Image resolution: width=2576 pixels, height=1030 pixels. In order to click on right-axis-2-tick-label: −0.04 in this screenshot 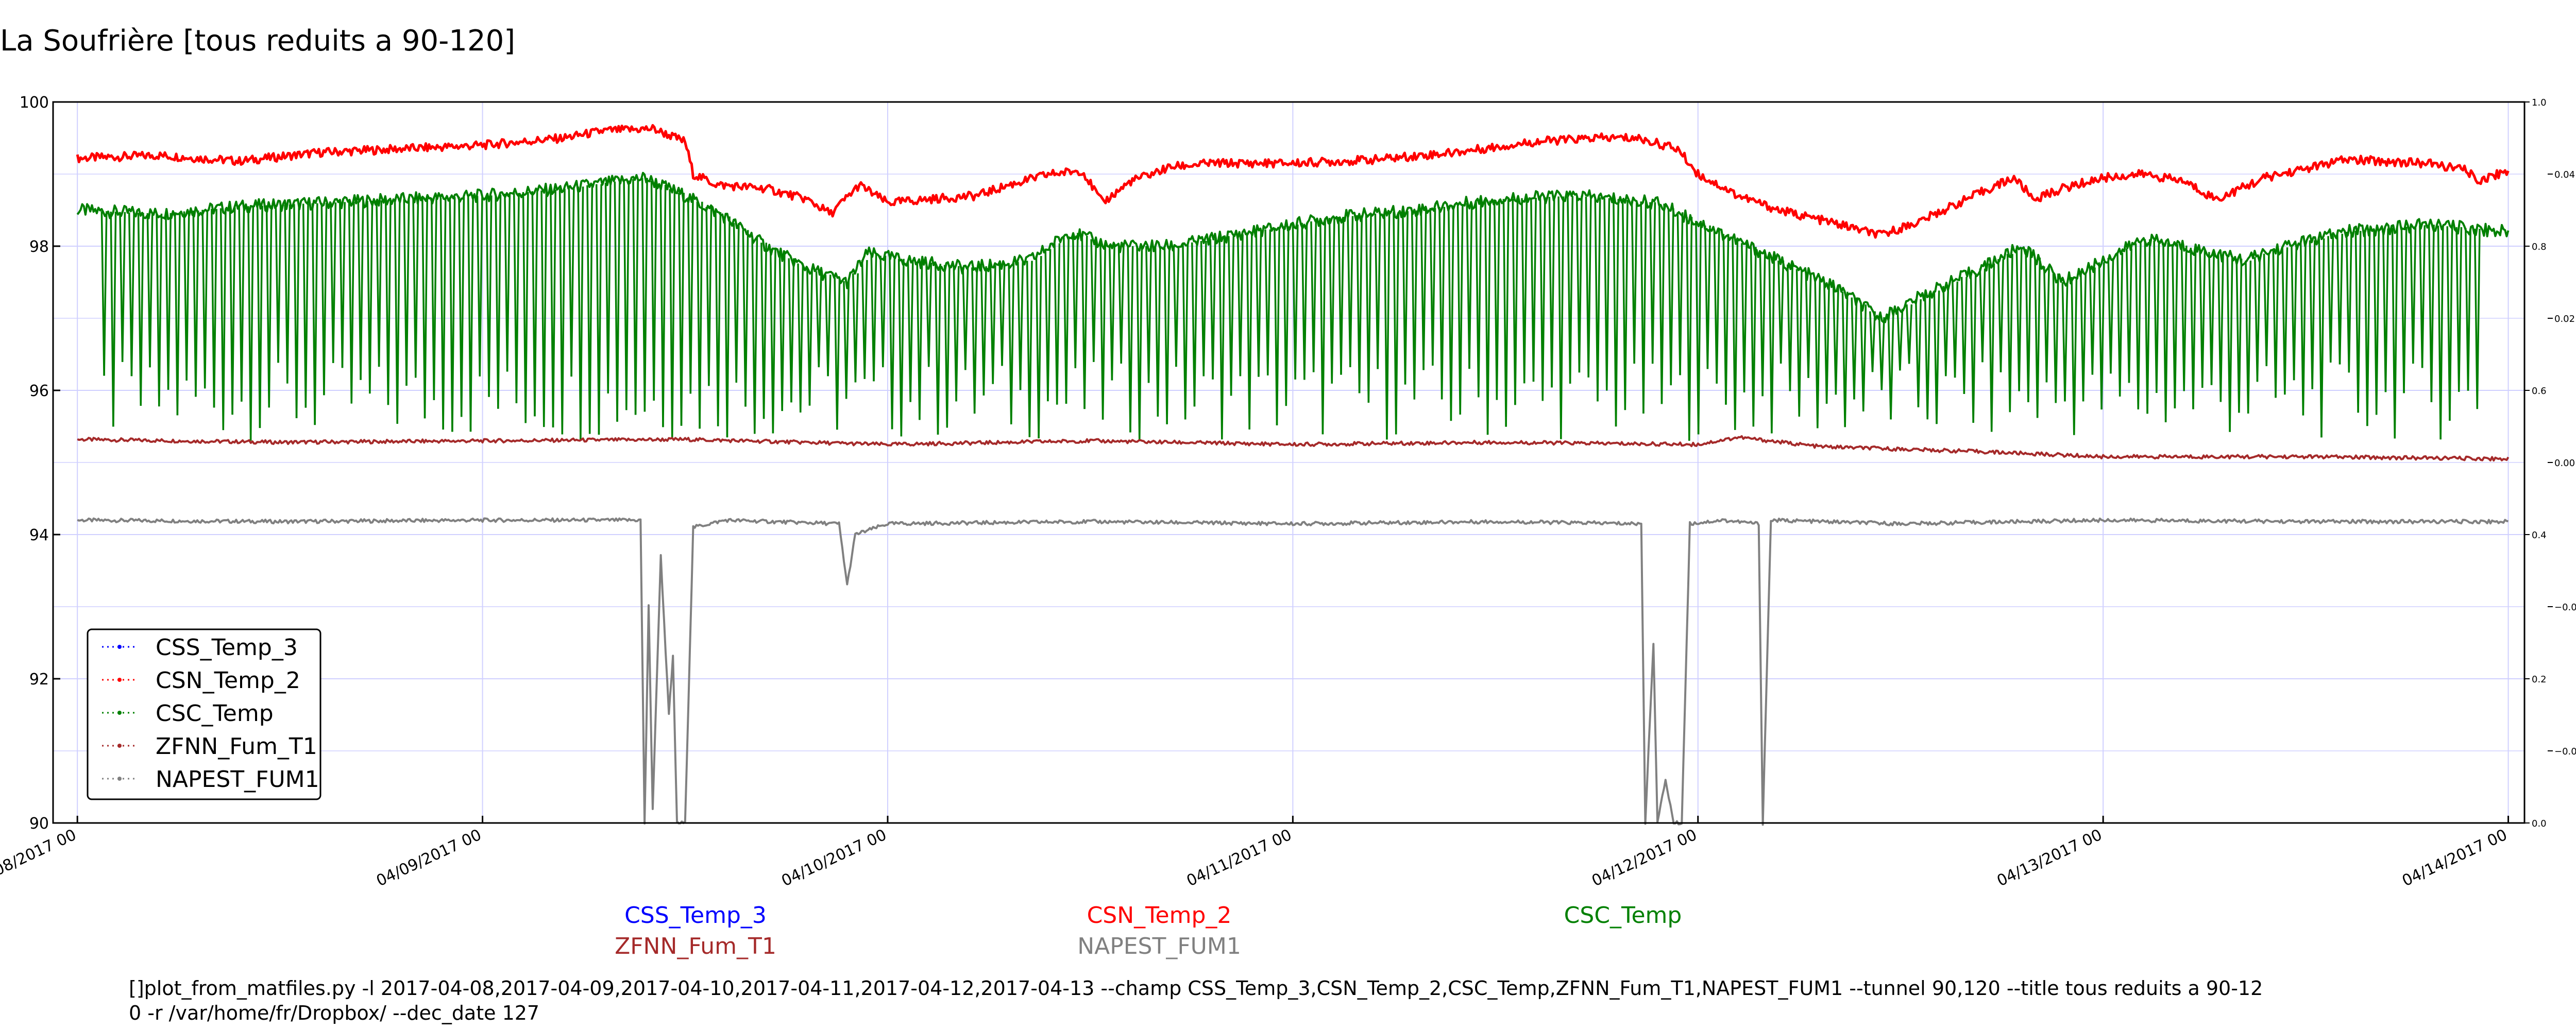, I will do `click(2565, 752)`.